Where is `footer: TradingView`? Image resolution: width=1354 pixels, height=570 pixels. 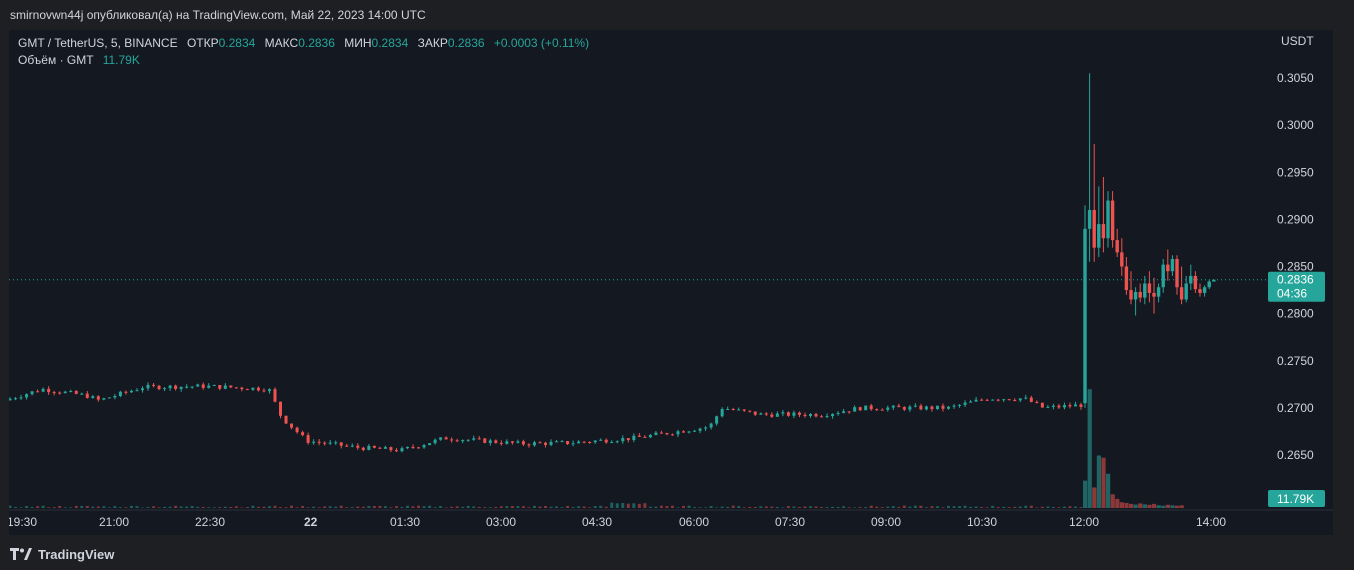 footer: TradingView is located at coordinates (62, 554).